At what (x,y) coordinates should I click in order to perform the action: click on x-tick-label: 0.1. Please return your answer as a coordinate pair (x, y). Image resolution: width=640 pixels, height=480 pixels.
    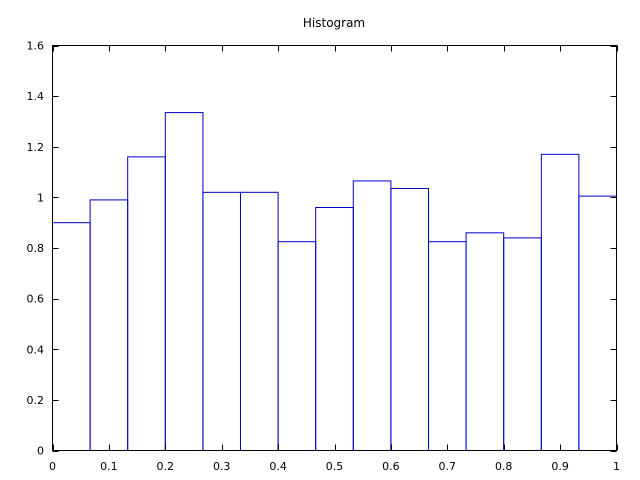
    Looking at the image, I should click on (109, 466).